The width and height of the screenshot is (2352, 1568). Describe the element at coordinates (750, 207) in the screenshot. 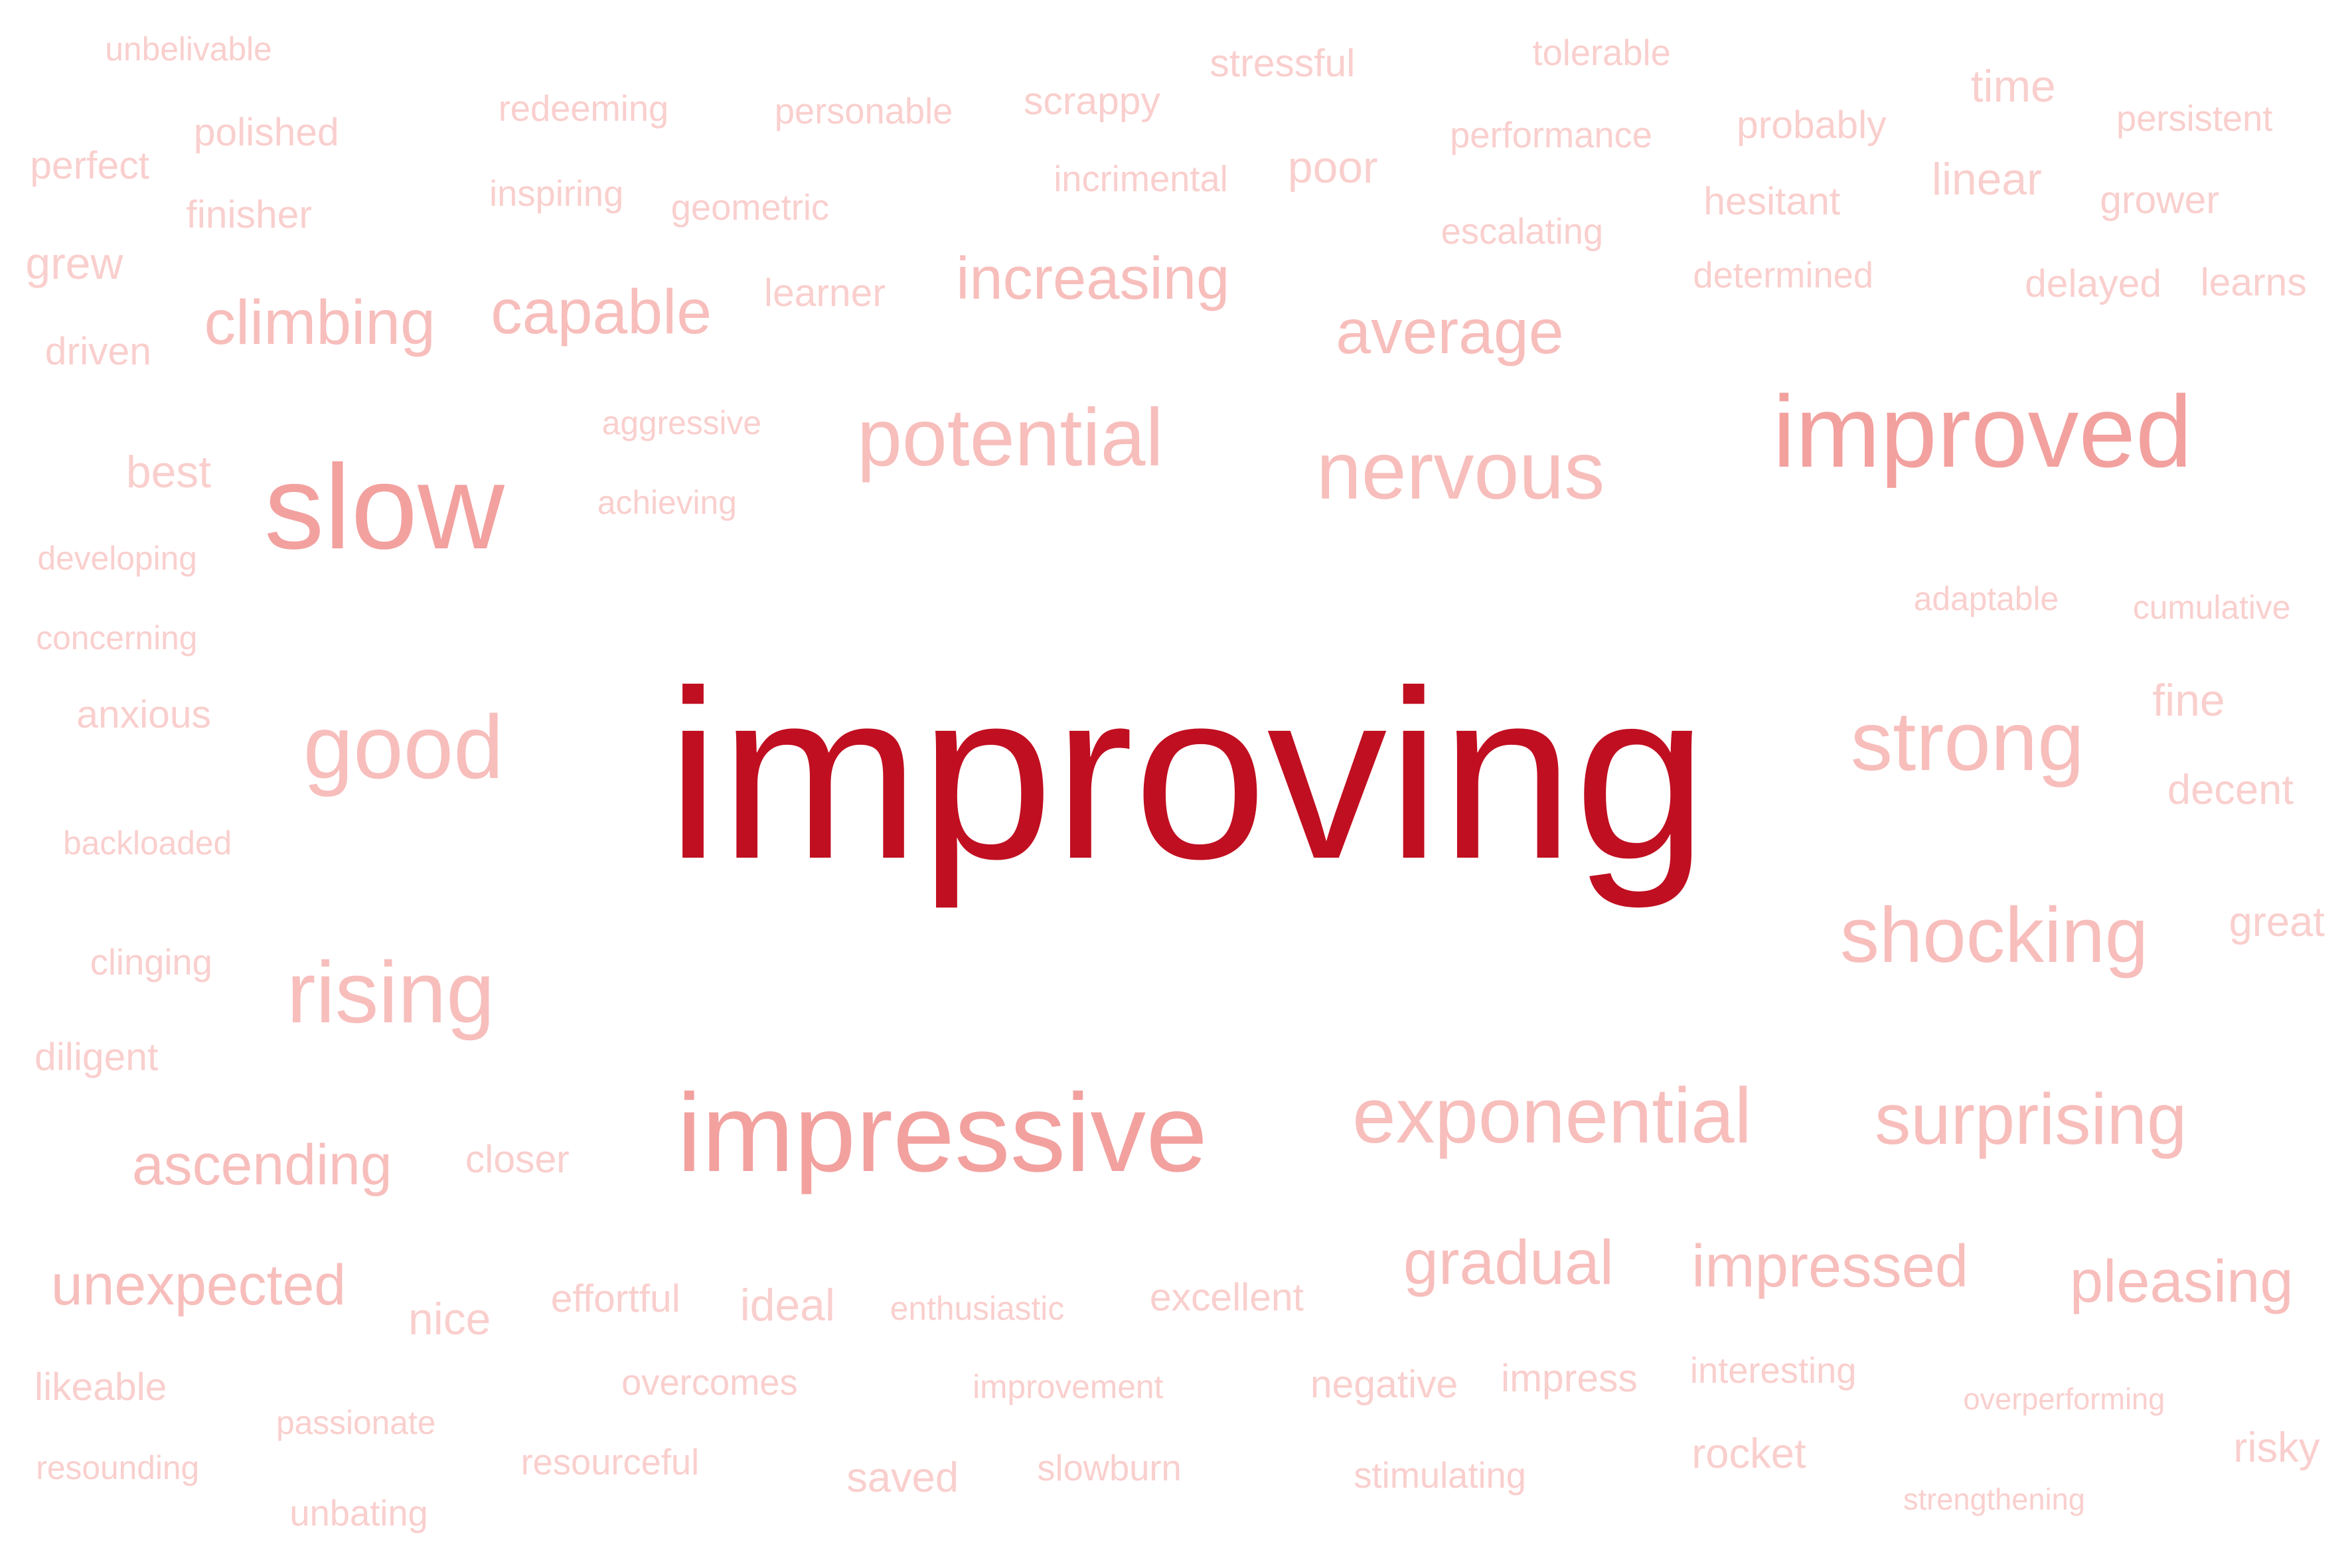

I see `word-geometric: geometric` at that location.